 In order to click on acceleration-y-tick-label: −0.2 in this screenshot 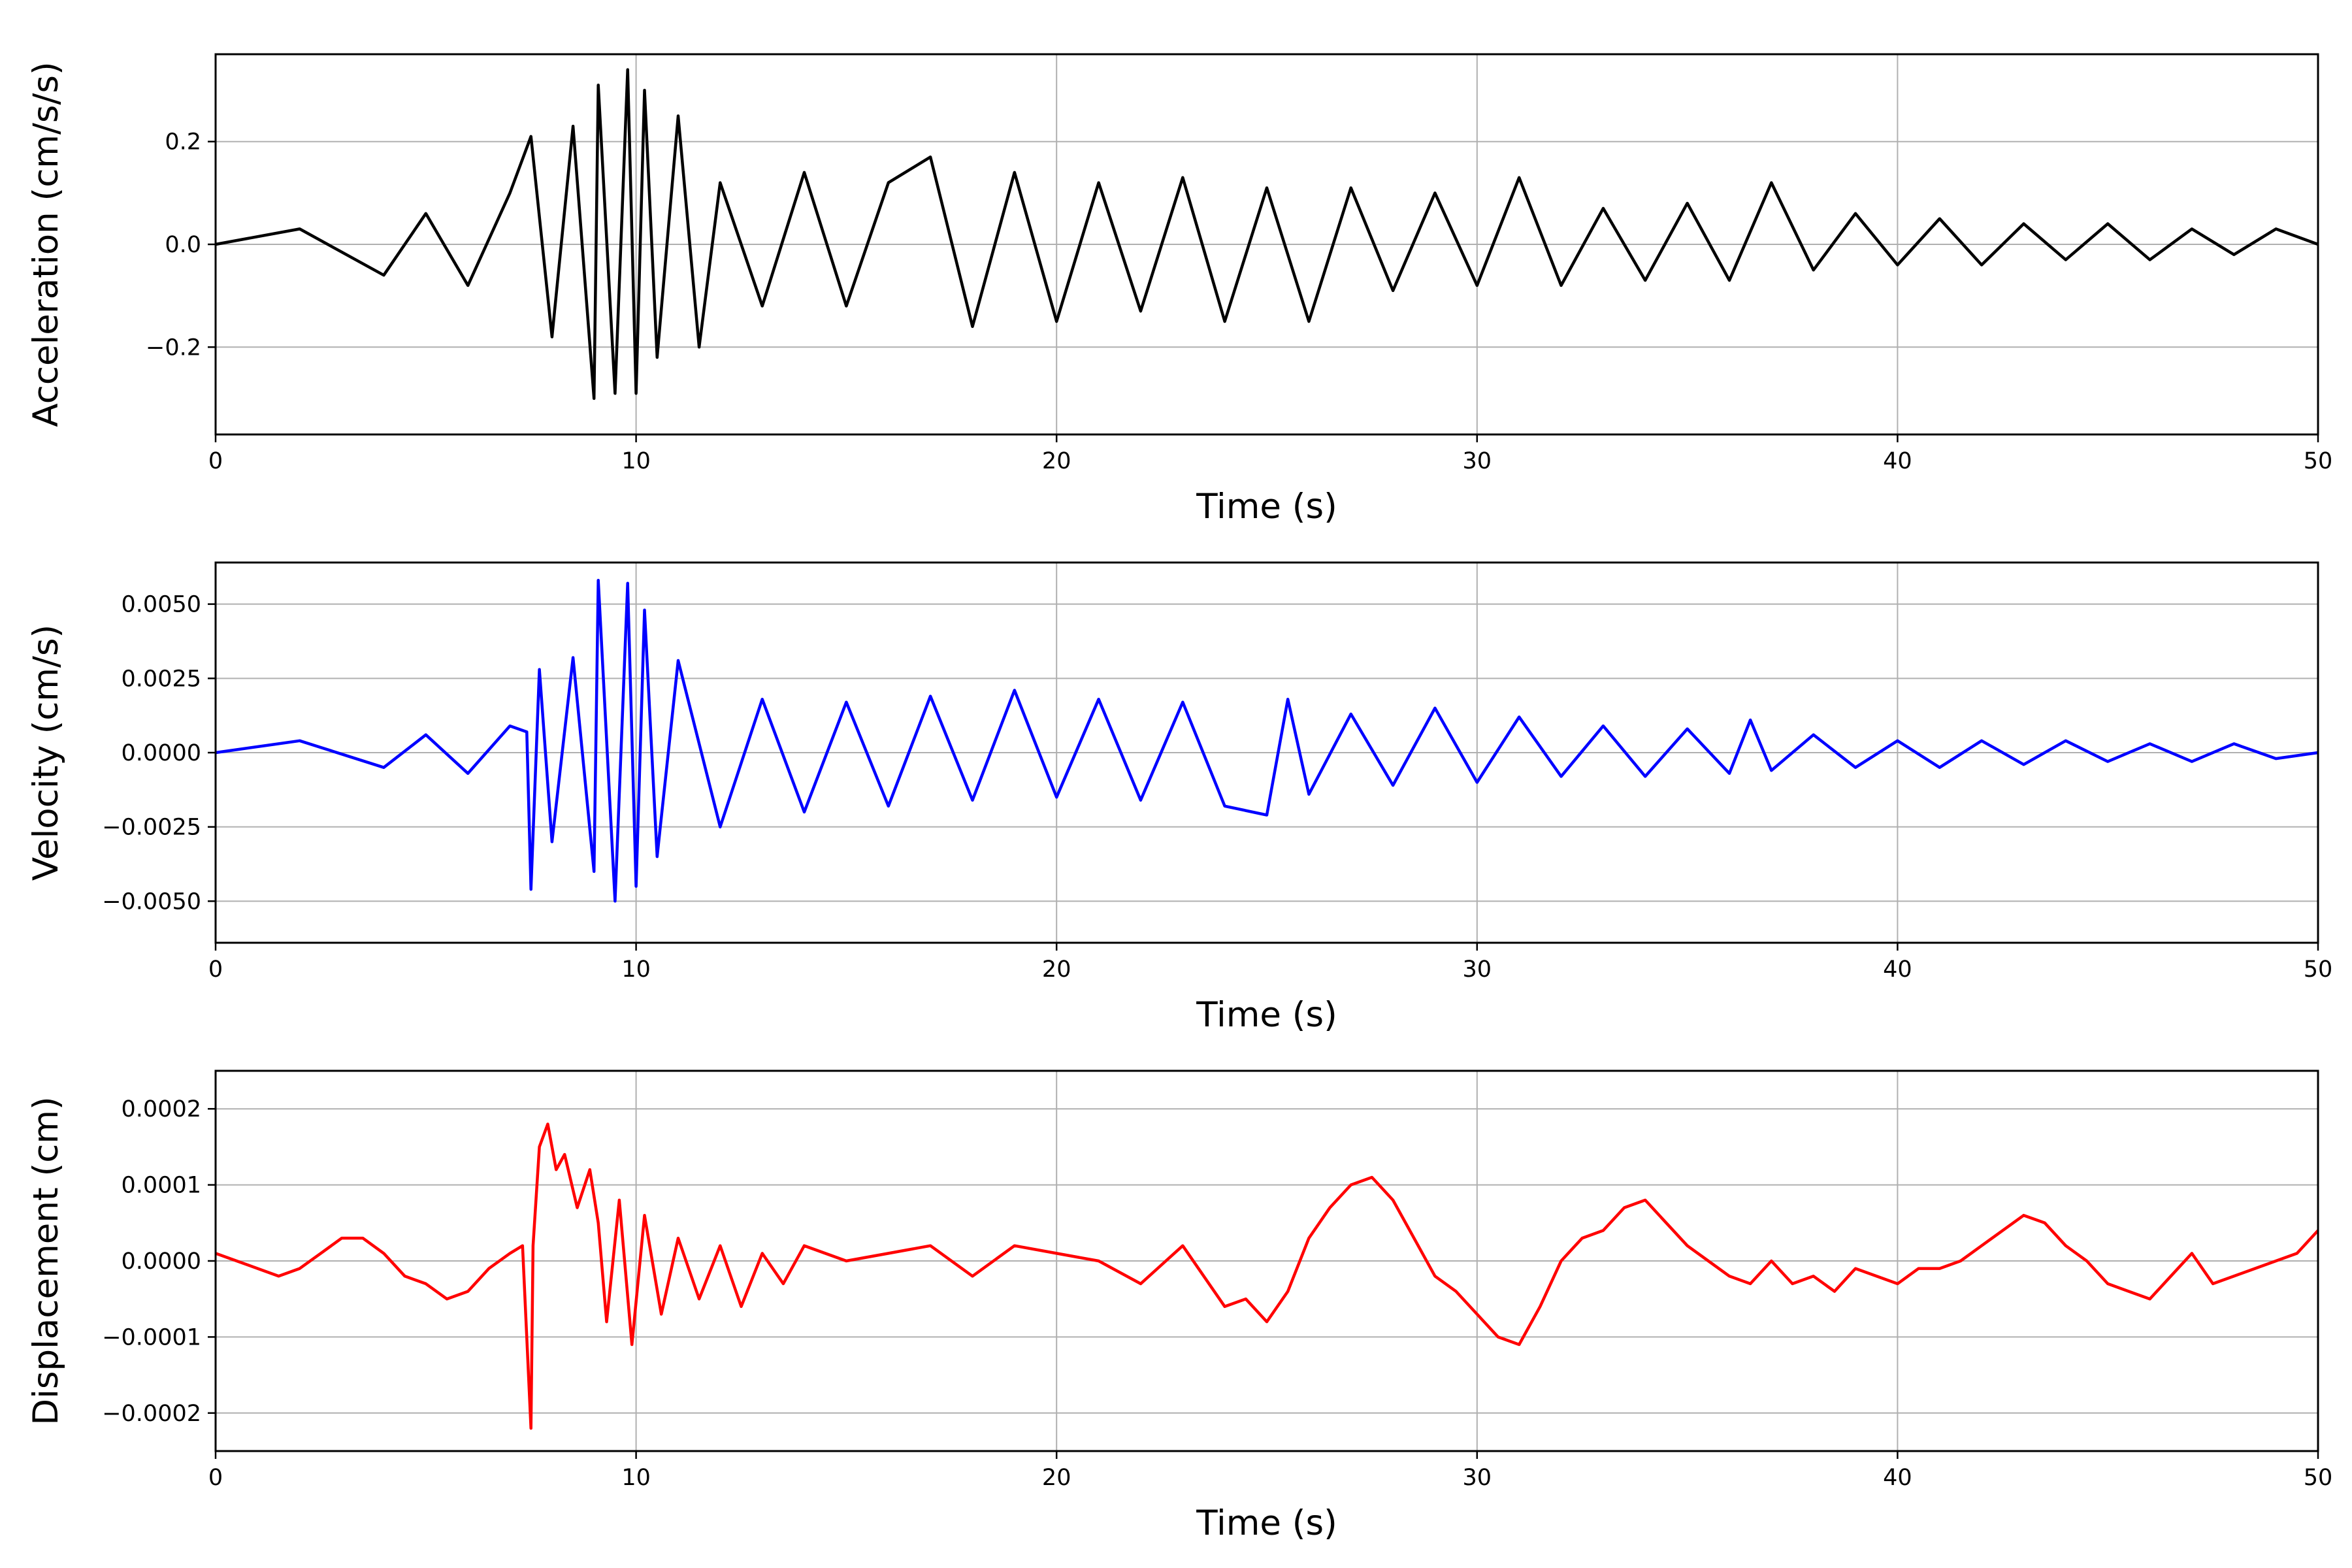, I will do `click(173, 348)`.